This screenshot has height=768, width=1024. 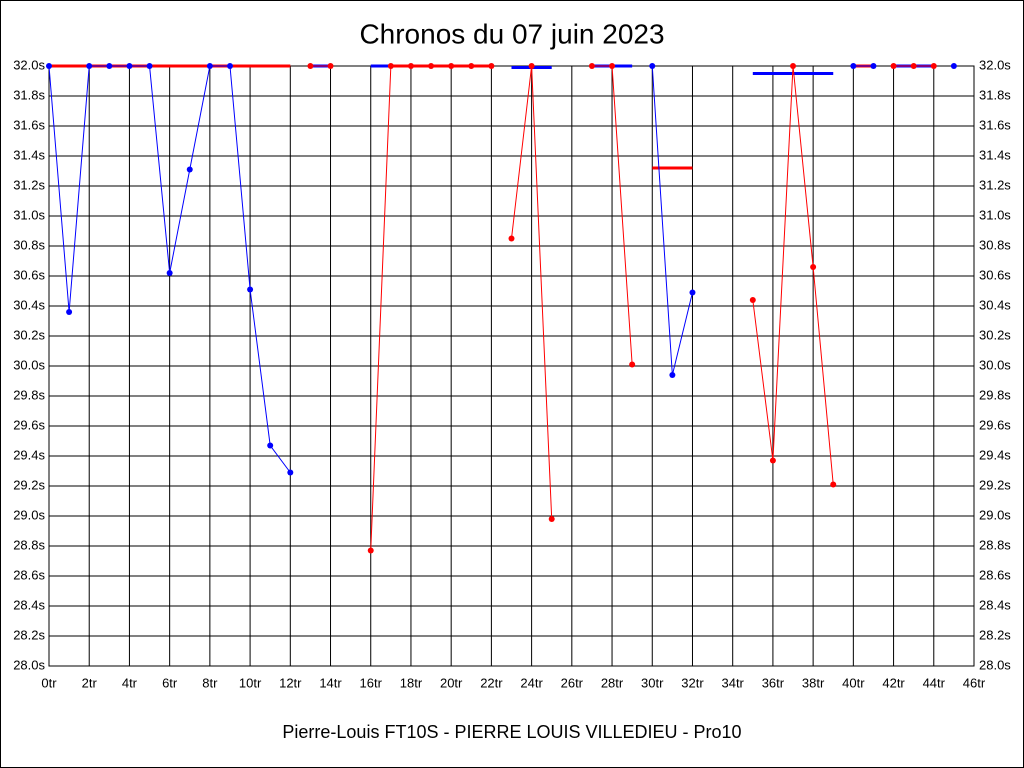 I want to click on y-tick-label-right: 28.6s, so click(x=995, y=574).